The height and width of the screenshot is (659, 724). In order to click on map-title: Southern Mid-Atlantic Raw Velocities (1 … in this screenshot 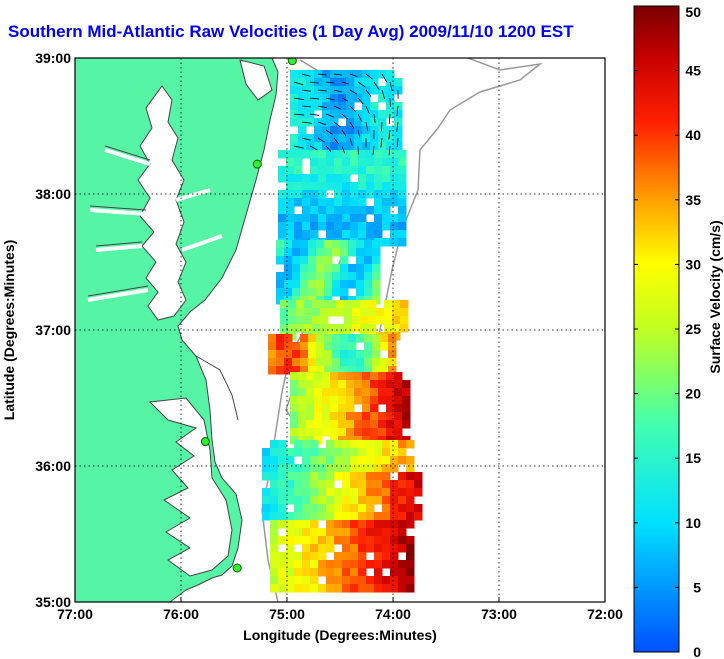, I will do `click(291, 31)`.